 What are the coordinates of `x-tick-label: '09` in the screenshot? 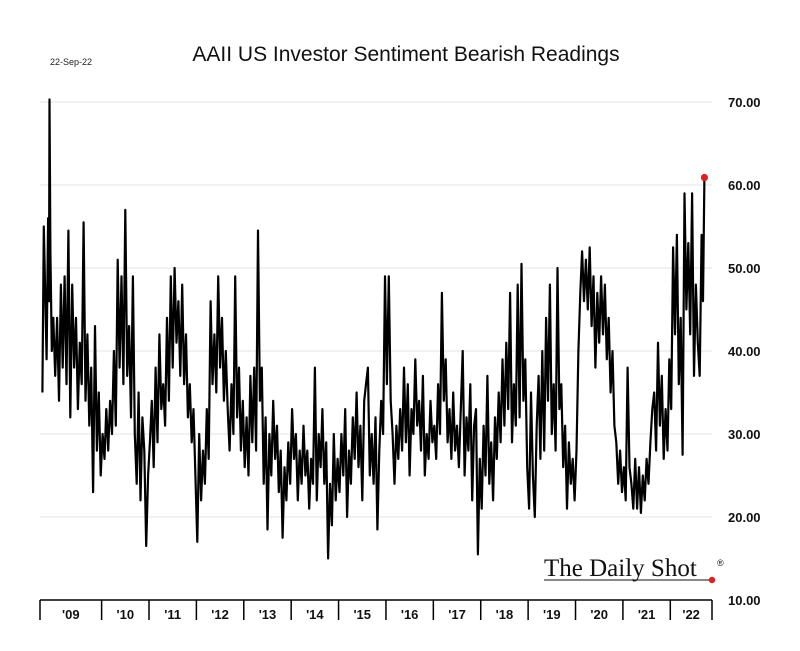 It's located at (71, 614).